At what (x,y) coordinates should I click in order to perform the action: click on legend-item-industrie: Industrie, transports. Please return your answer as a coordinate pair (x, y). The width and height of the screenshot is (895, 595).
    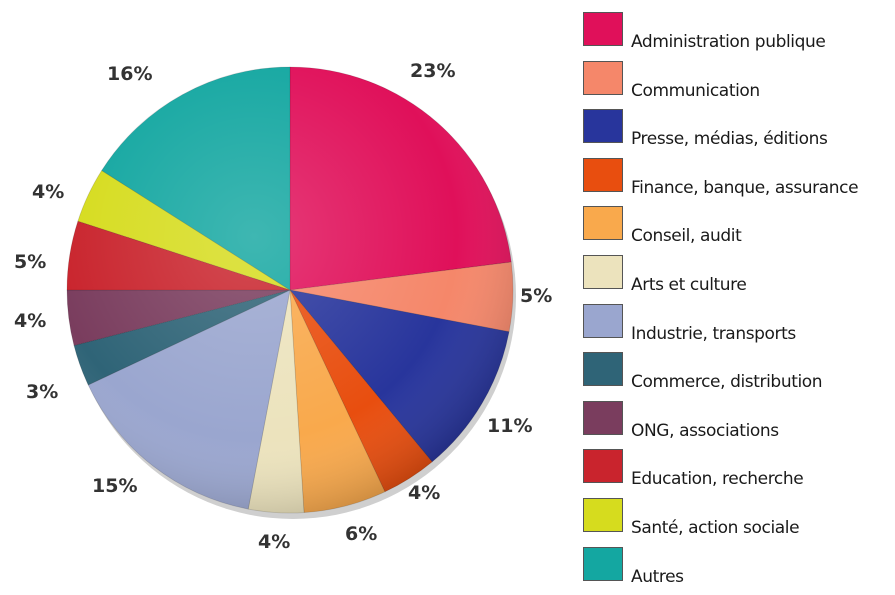
    Looking at the image, I should click on (739, 328).